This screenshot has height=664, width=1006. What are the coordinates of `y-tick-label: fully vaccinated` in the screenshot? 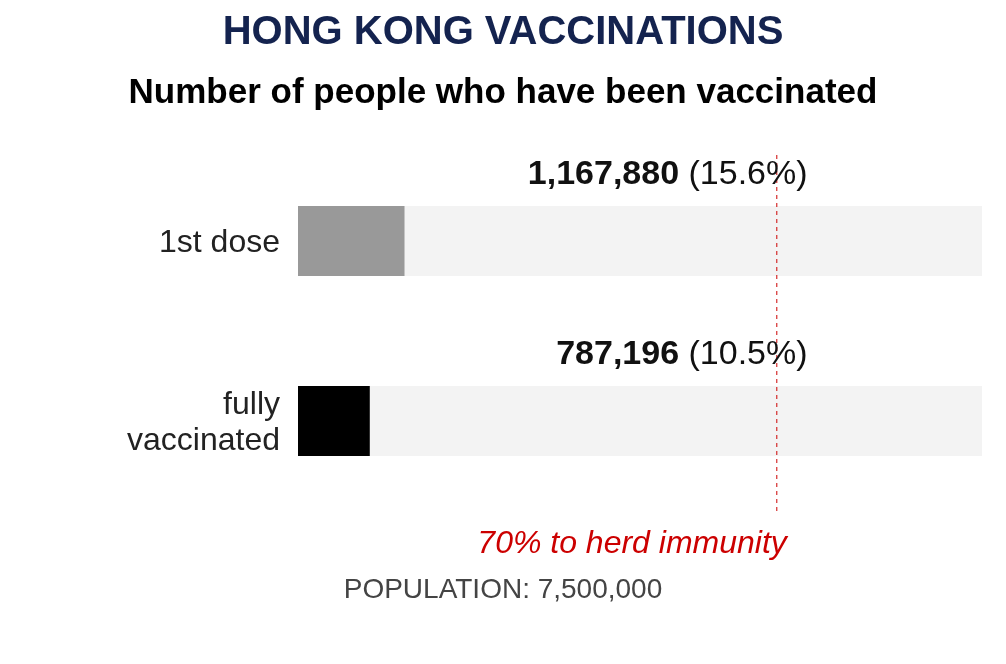 It's located at (203, 421).